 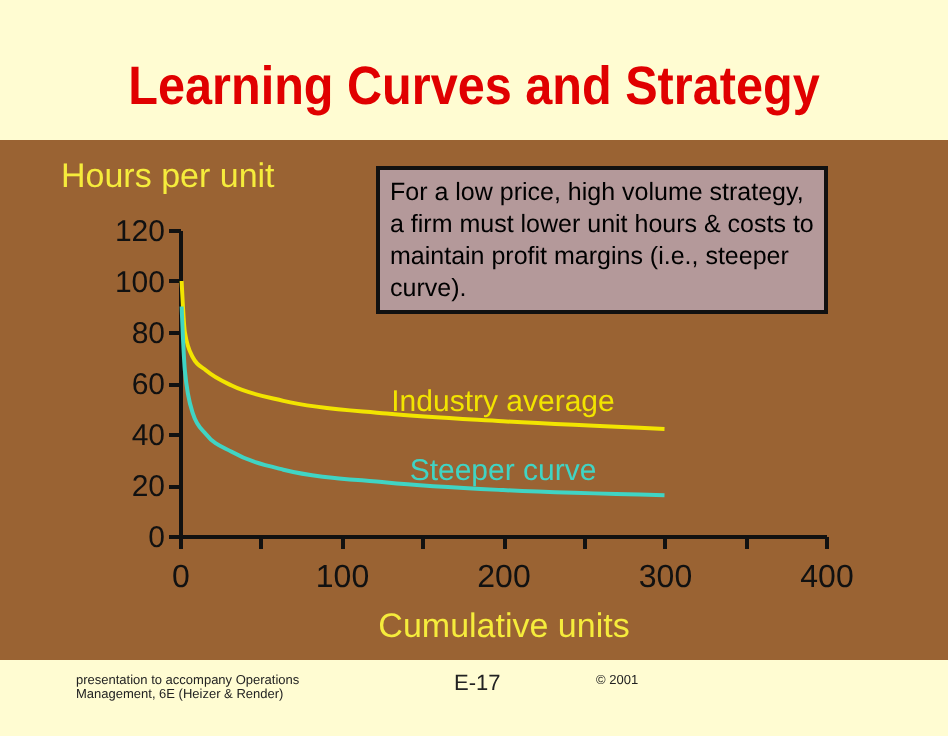 I want to click on y-tick-label: 40, so click(x=148, y=436).